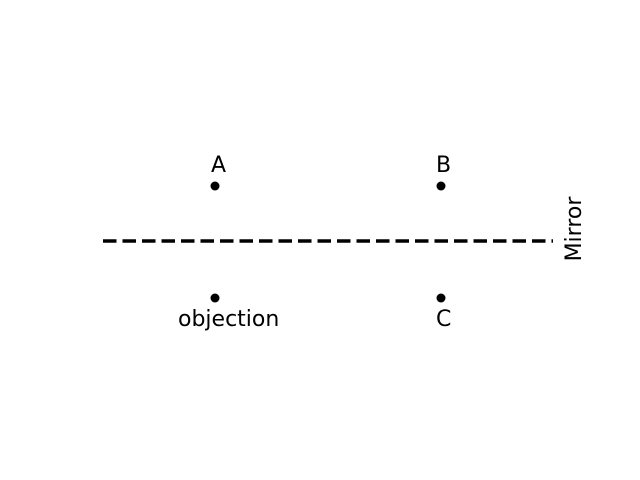 The width and height of the screenshot is (640, 480). I want to click on point-a-dot, so click(215, 186).